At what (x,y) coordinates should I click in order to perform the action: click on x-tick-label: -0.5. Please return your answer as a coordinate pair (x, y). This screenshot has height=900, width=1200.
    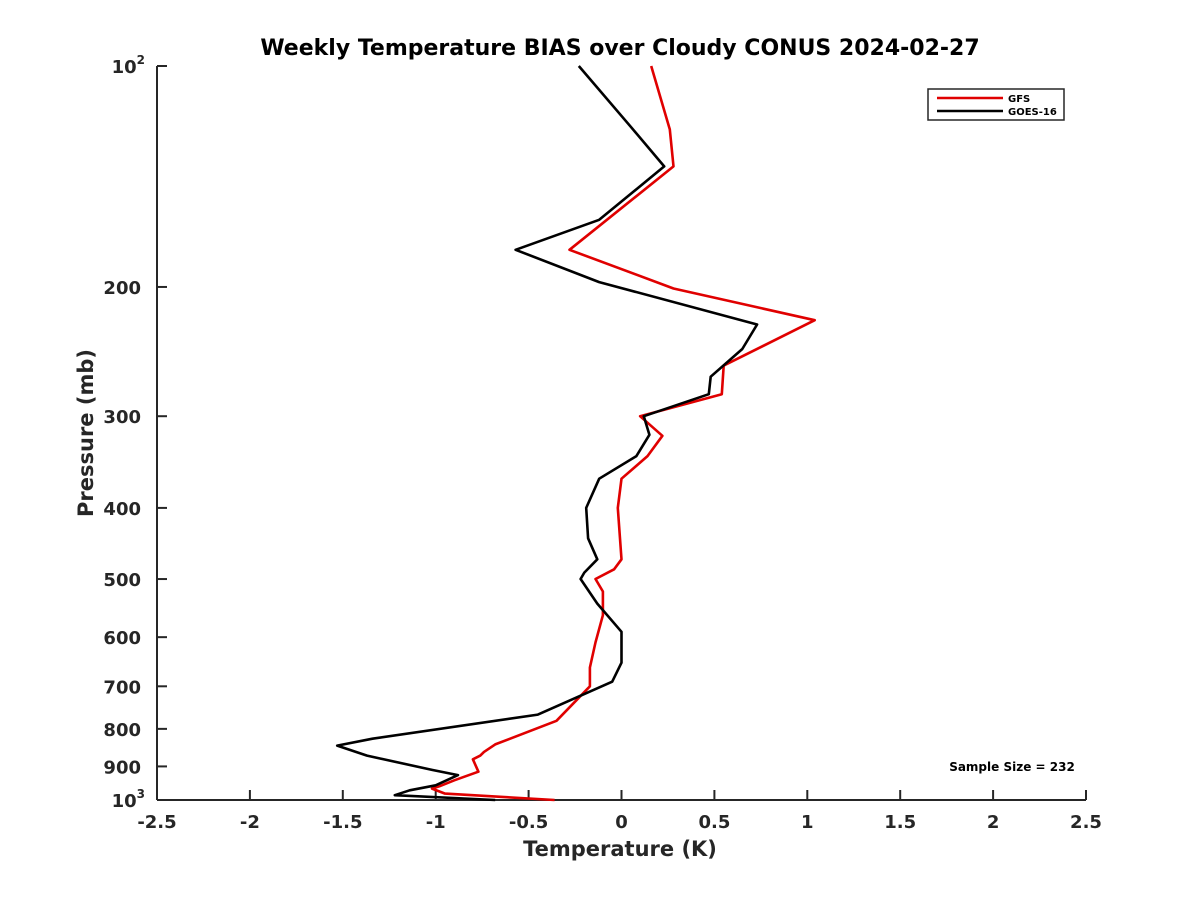
    Looking at the image, I should click on (528, 822).